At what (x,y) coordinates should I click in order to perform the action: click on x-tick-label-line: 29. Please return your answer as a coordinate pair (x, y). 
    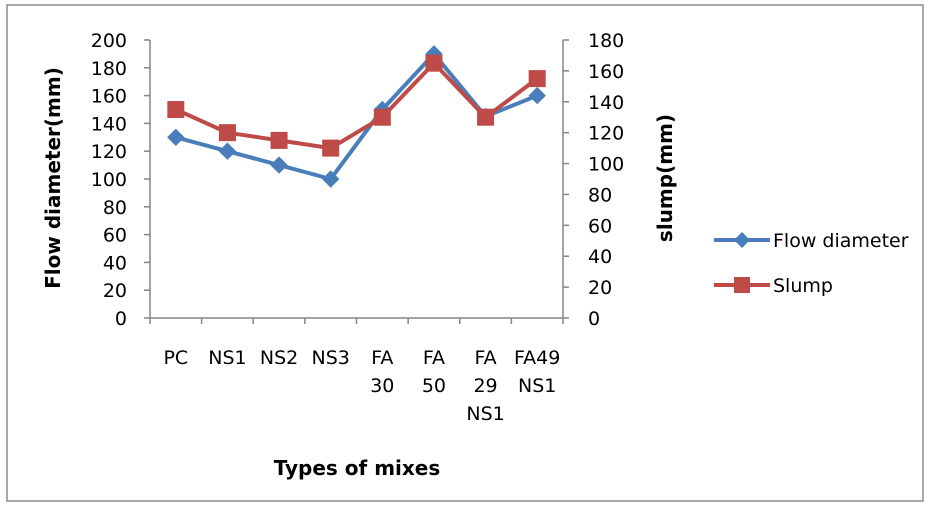
    Looking at the image, I should click on (485, 386).